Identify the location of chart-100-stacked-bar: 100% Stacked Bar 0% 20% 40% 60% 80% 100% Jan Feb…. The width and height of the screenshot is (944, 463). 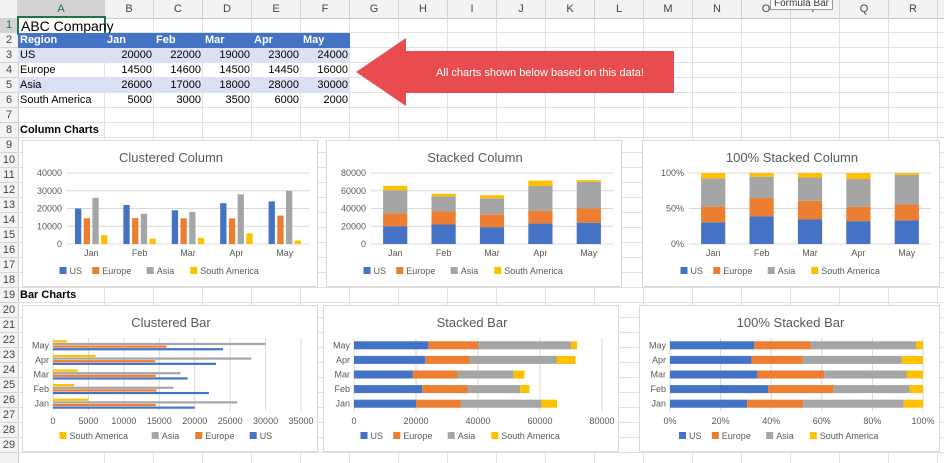
(789, 378).